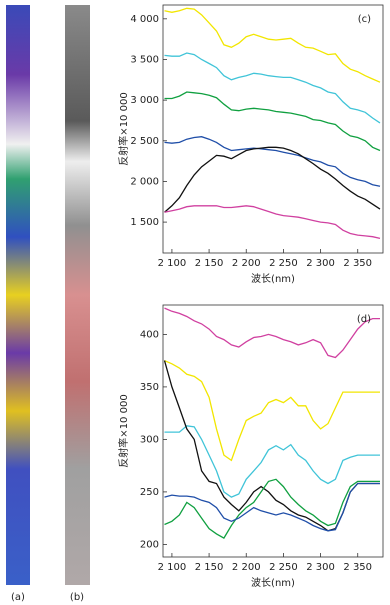 The image size is (390, 605). I want to click on y-tick-label: 250, so click(149, 492).